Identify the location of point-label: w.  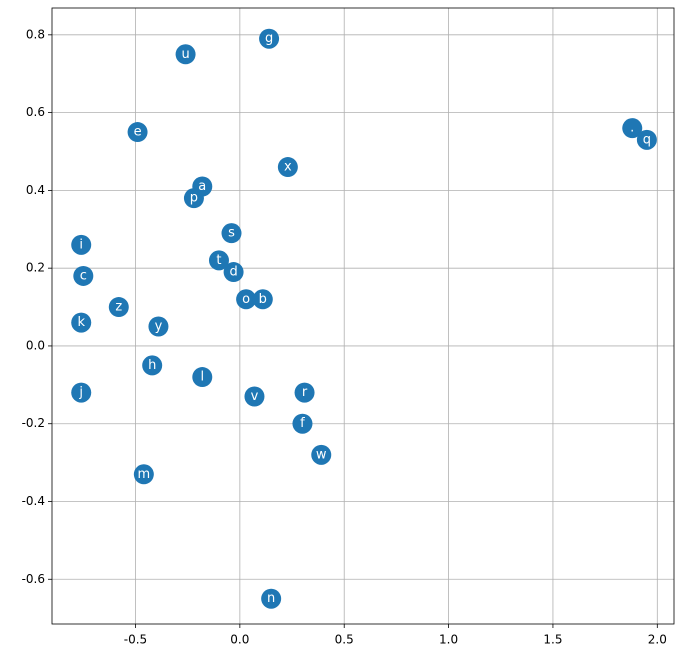
(321, 454).